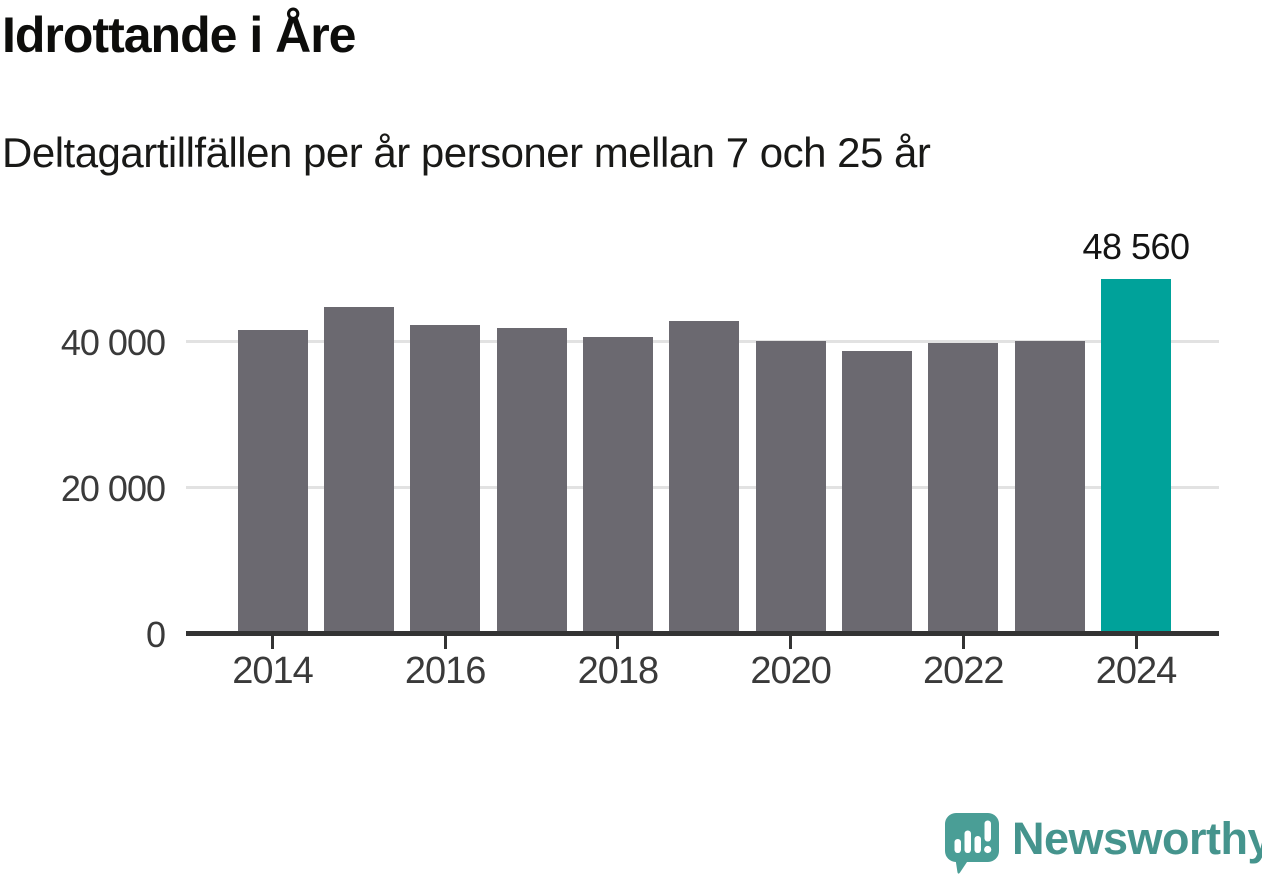 The height and width of the screenshot is (879, 1262). What do you see at coordinates (179, 35) in the screenshot?
I see `chart-title: Idrottande i Åre` at bounding box center [179, 35].